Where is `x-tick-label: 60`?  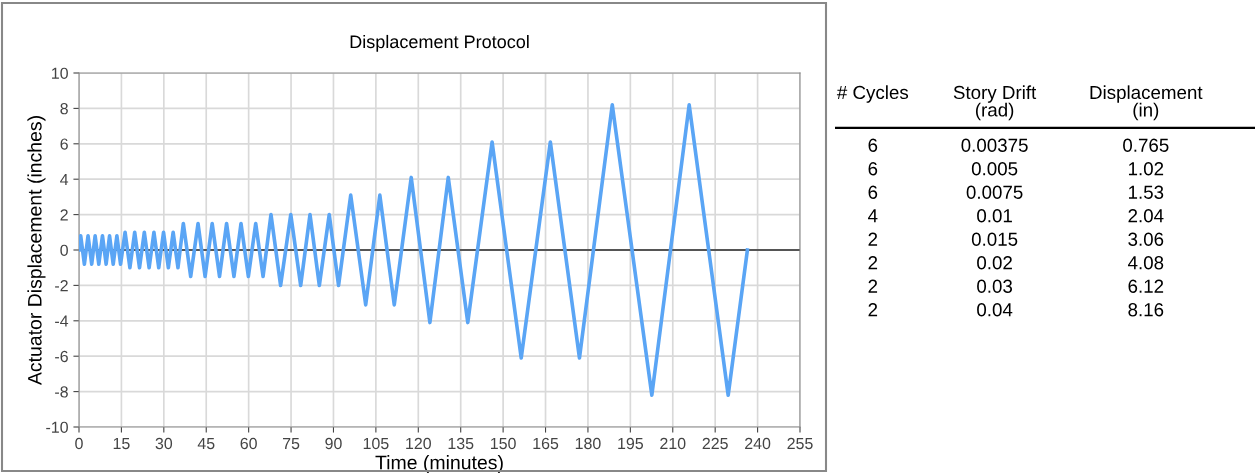
x-tick-label: 60 is located at coordinates (248, 443).